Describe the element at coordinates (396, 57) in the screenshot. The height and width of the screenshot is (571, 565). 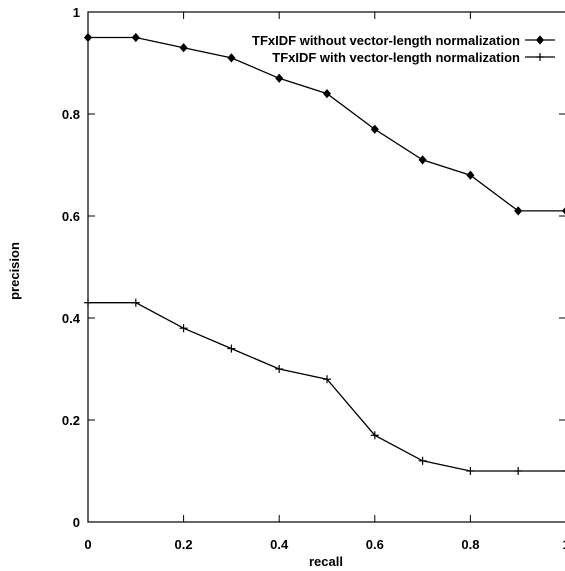
I see `legend-label: TFxIDF with vector-length normalization` at that location.